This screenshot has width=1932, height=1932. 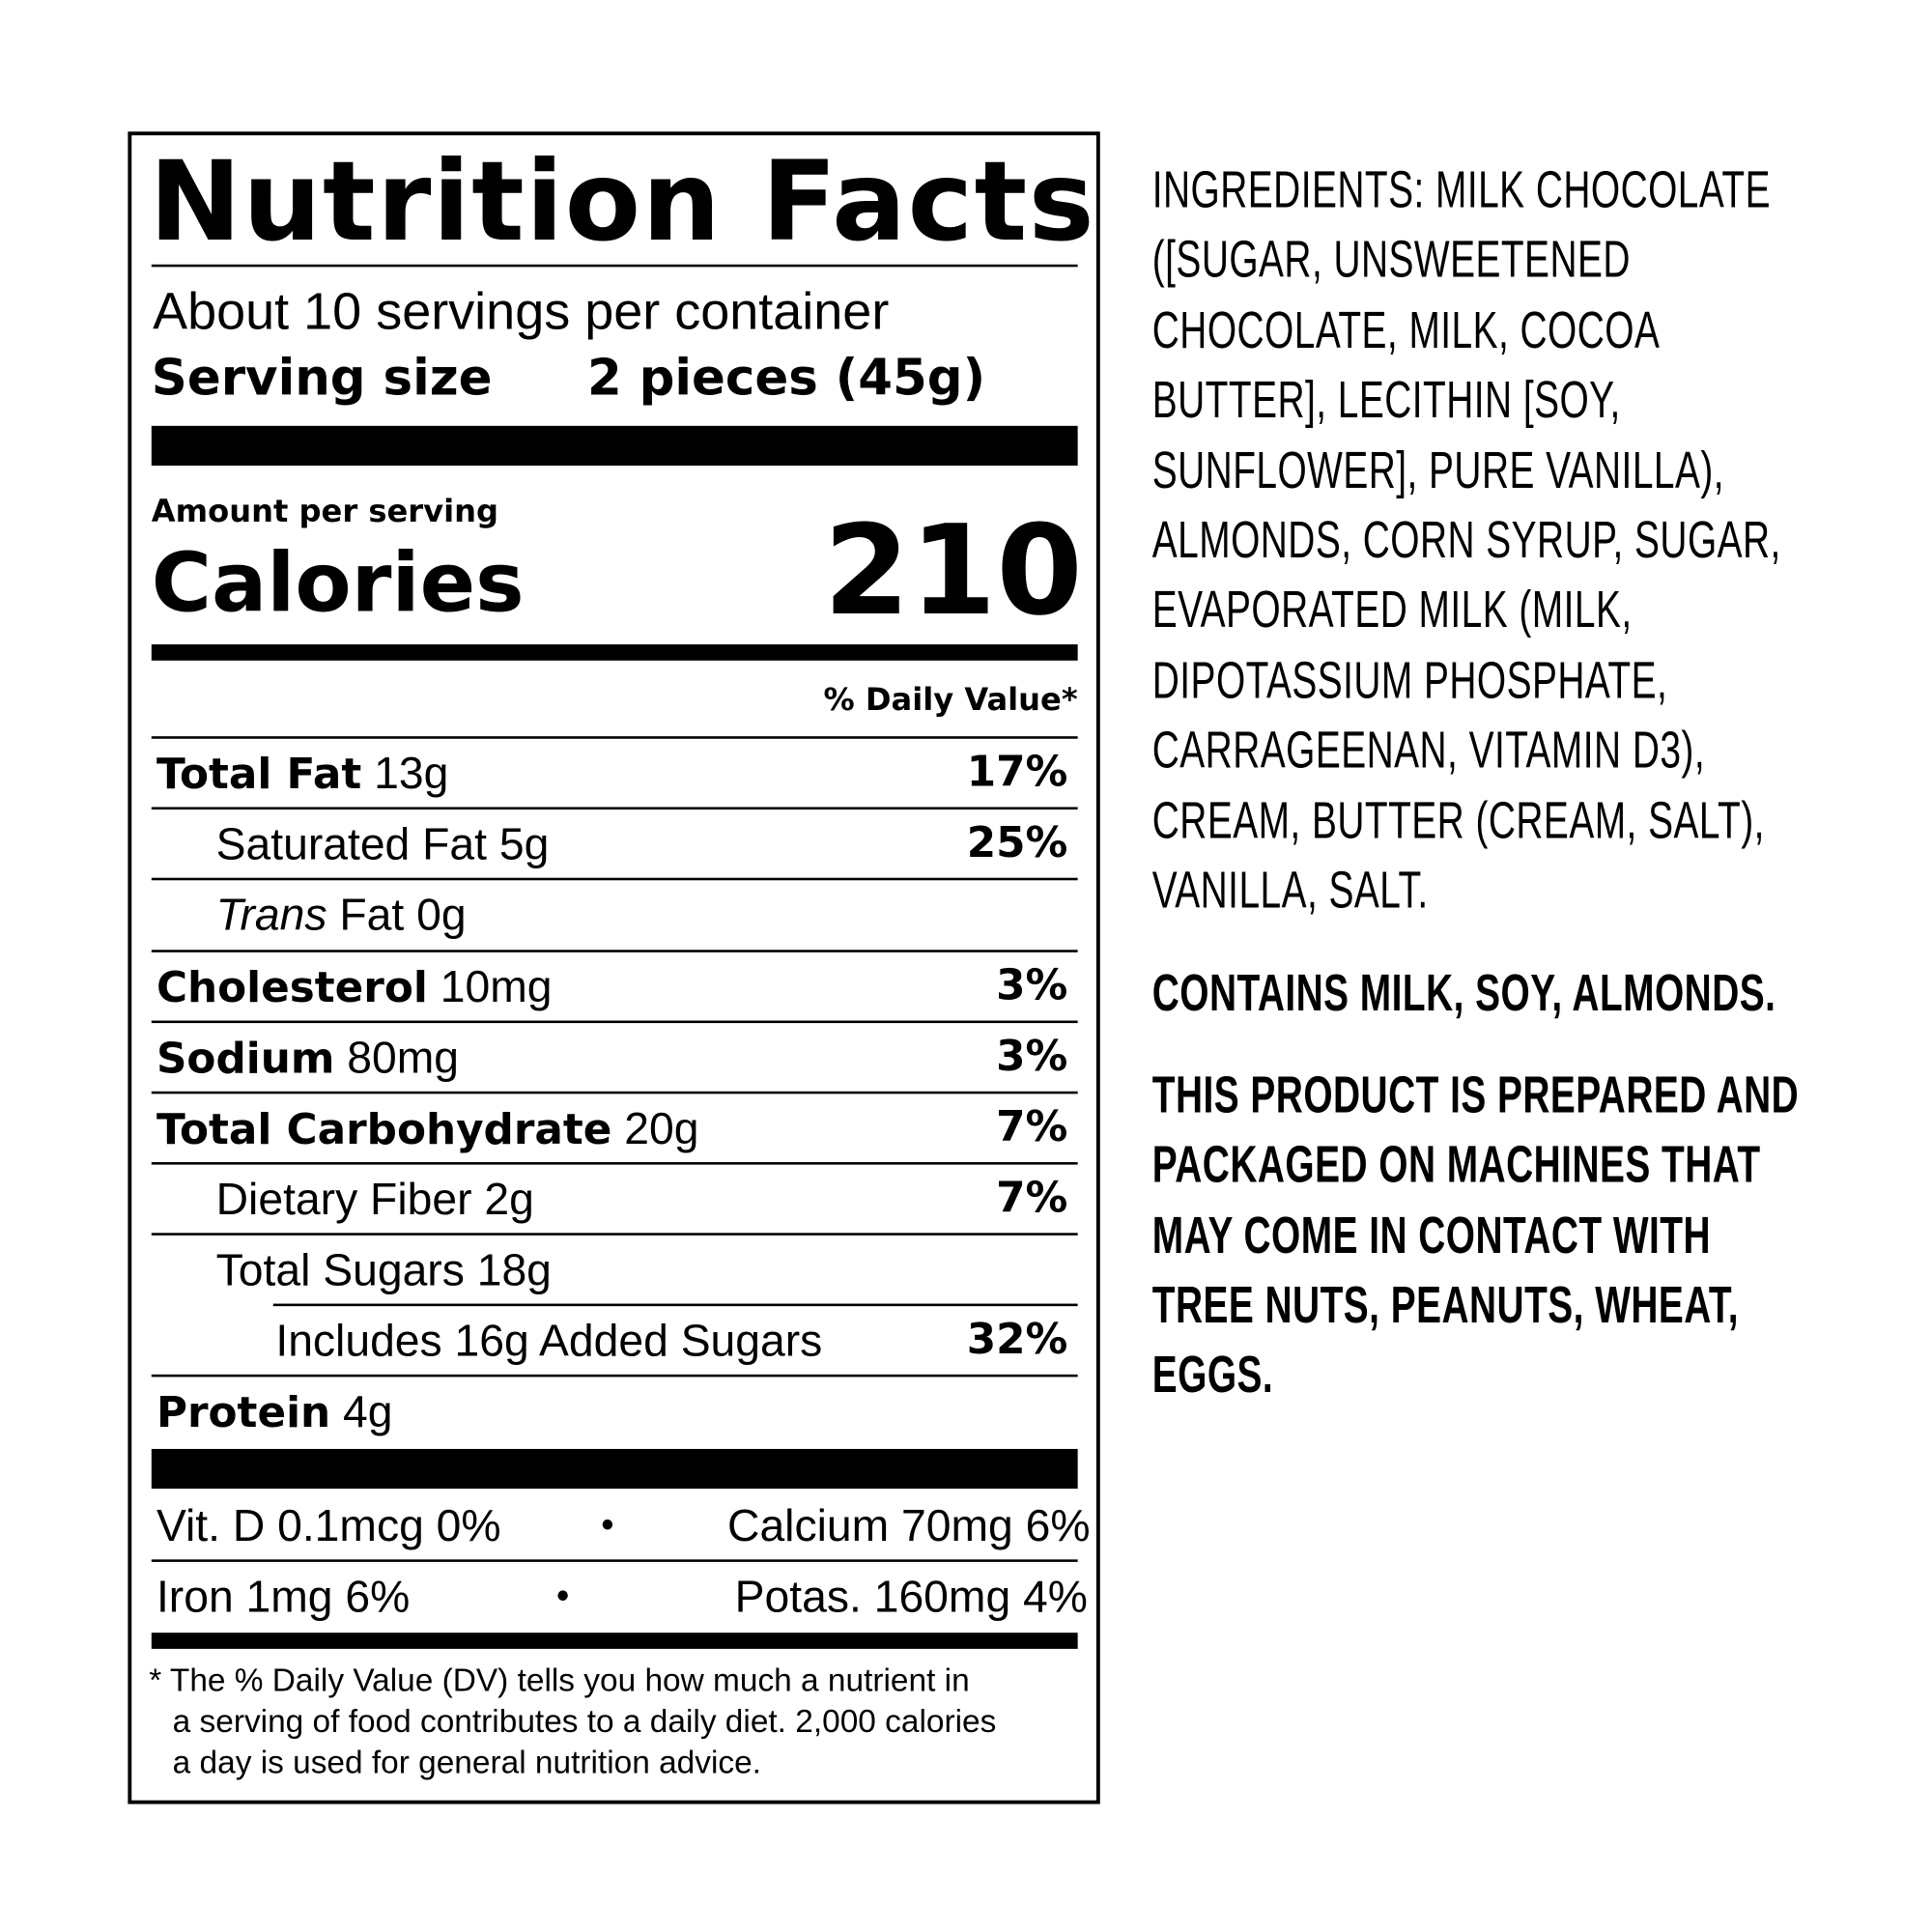 What do you see at coordinates (521, 311) in the screenshot?
I see `servings-per-container: About 10 servings per container` at bounding box center [521, 311].